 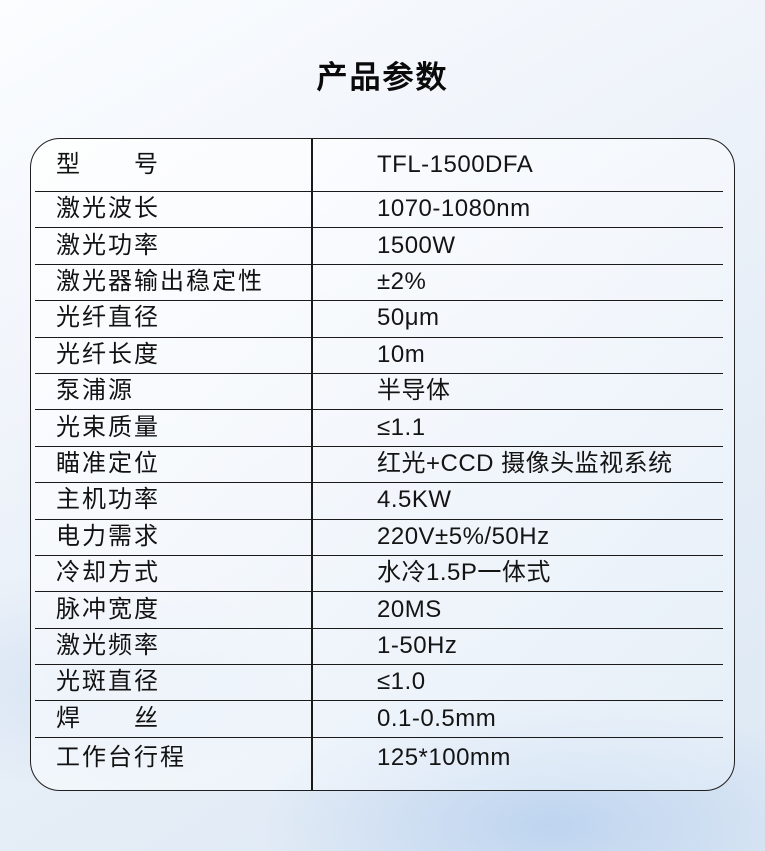 I want to click on spec-label: 电力需求, so click(x=108, y=536).